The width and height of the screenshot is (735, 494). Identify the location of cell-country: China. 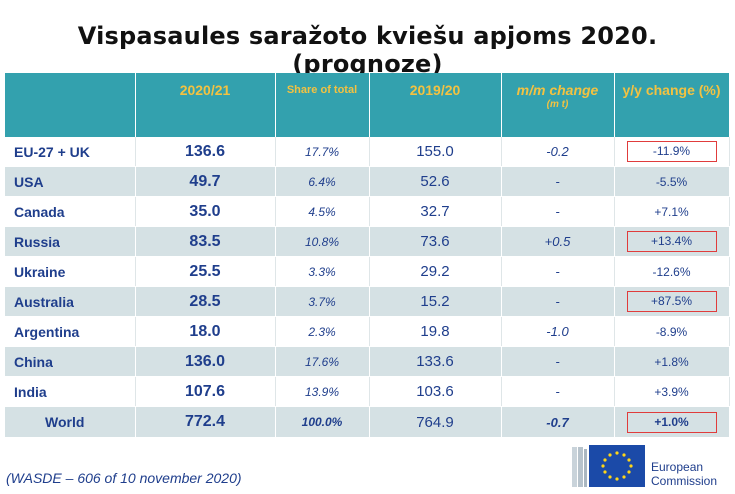
(70, 361).